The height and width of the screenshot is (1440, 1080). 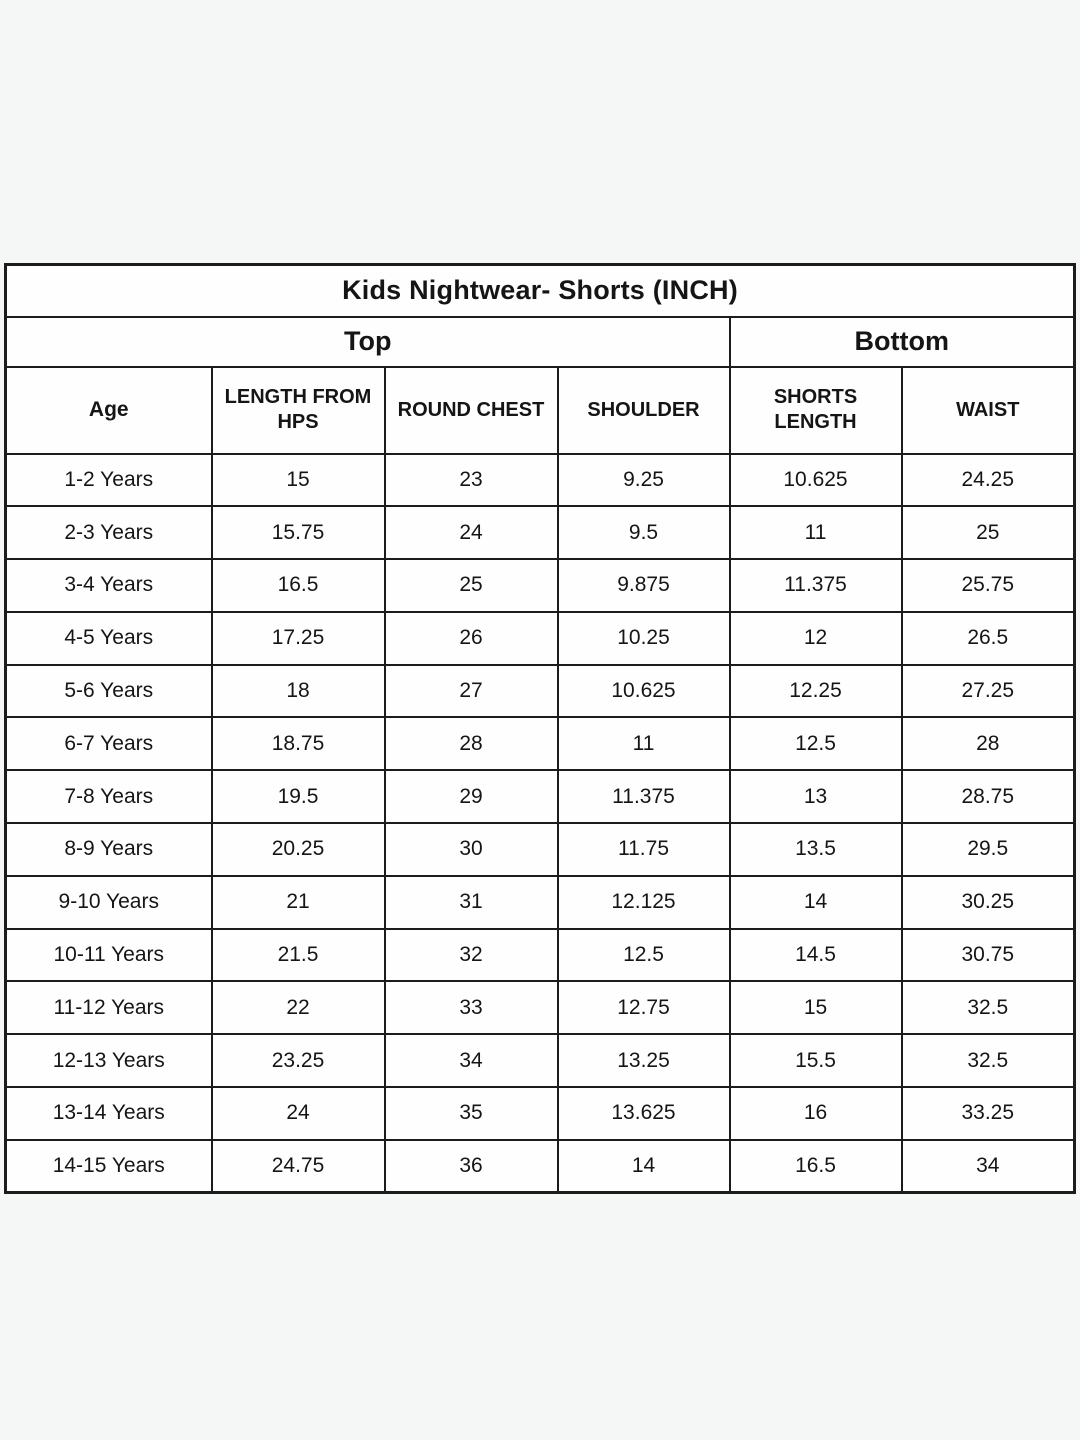 What do you see at coordinates (815, 797) in the screenshot?
I see `value-cell: 13` at bounding box center [815, 797].